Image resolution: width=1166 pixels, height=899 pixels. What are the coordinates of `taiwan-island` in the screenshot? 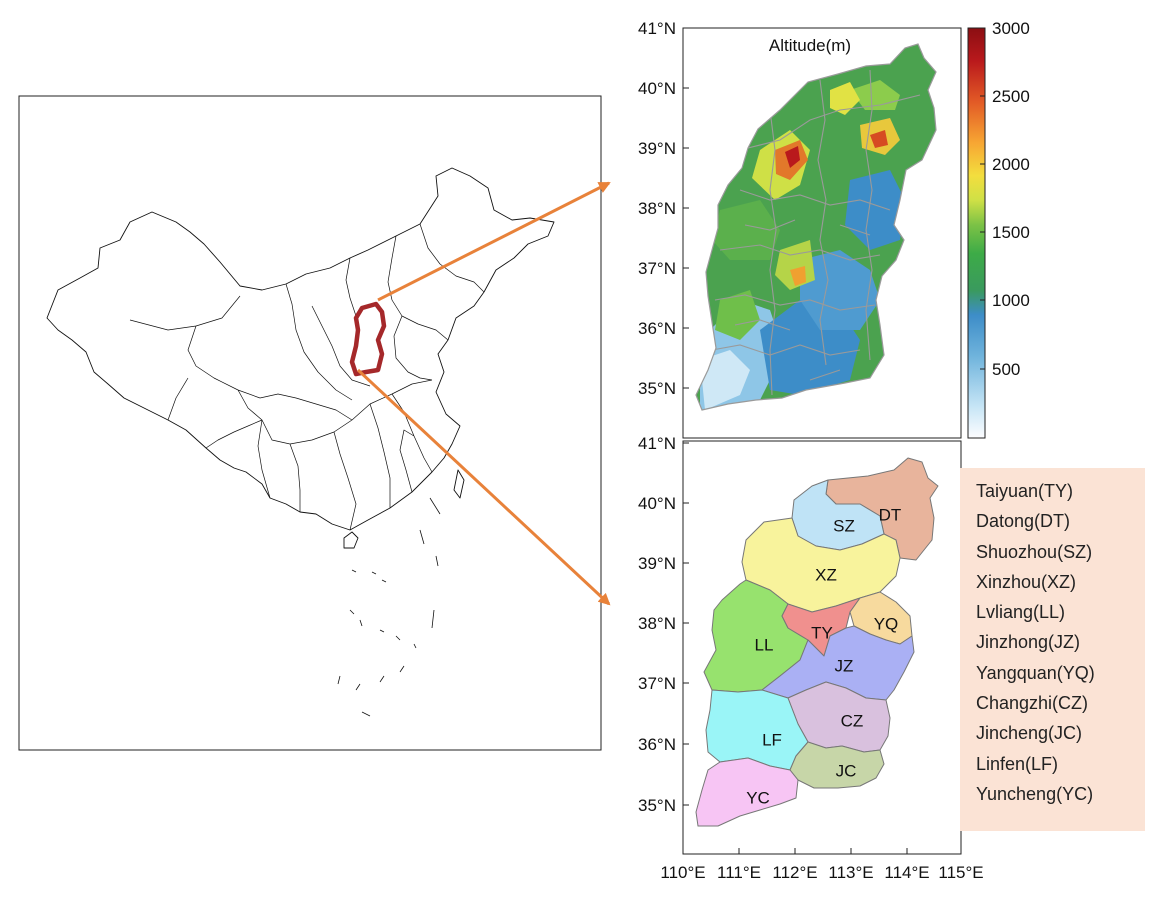 It's located at (459, 484).